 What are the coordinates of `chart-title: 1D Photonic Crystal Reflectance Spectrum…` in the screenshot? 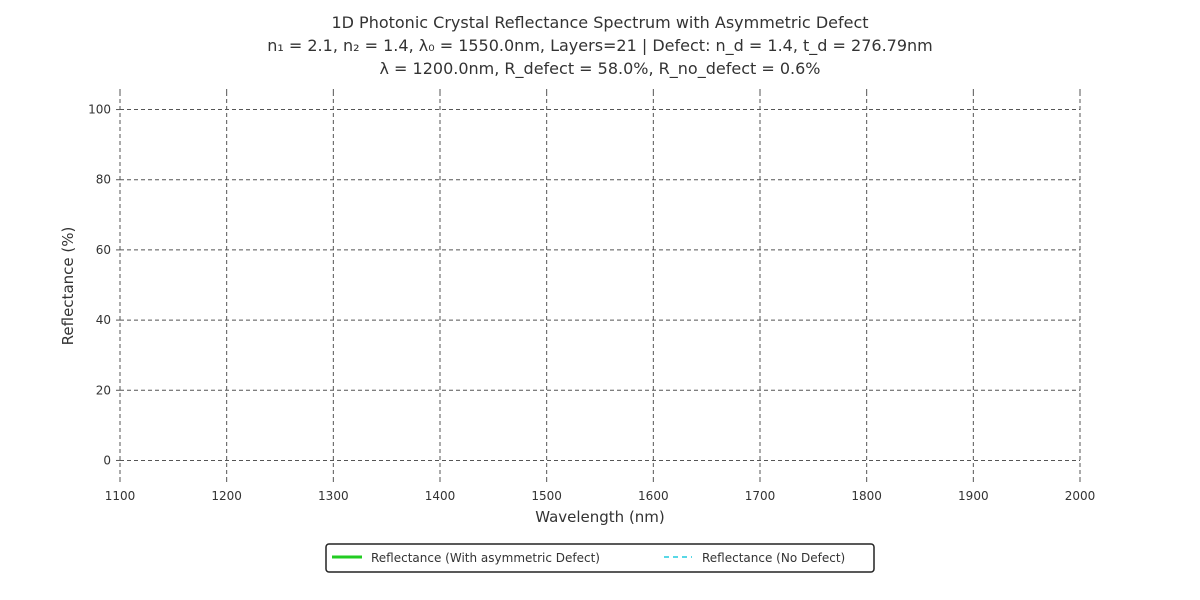 It's located at (600, 46).